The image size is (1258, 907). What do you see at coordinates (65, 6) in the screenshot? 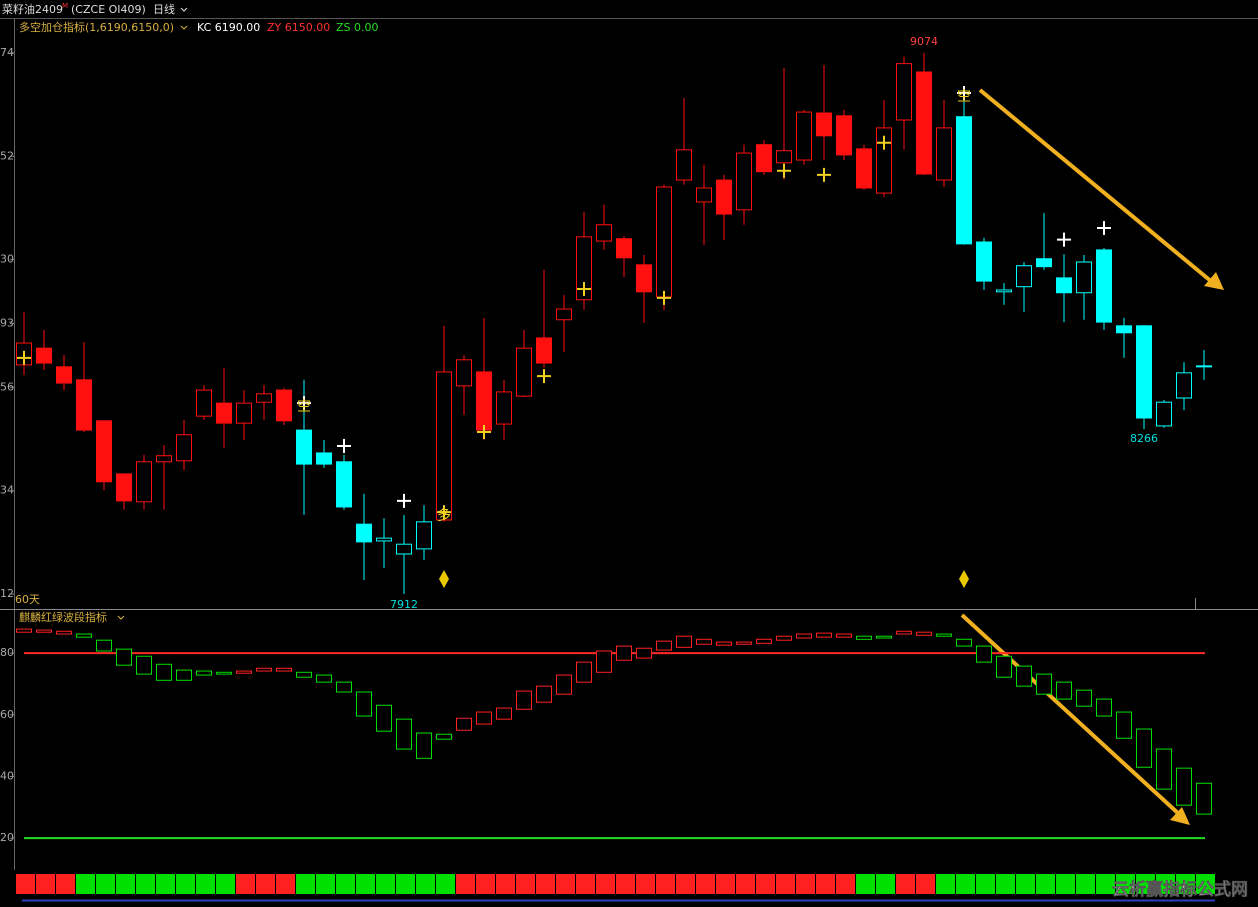
I see `badge: M` at bounding box center [65, 6].